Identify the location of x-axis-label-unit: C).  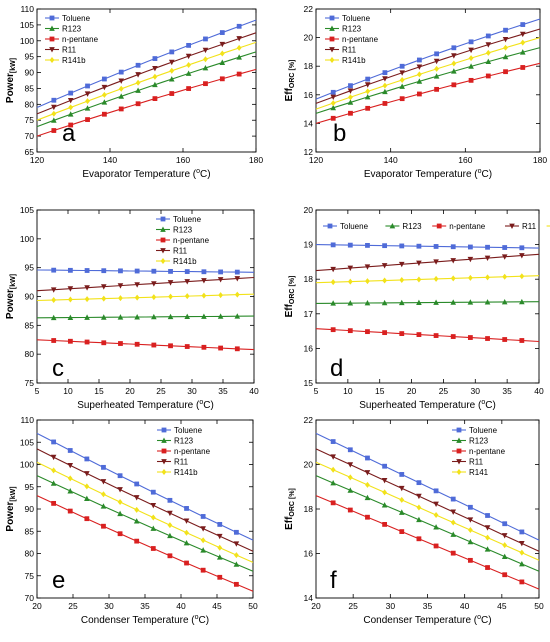
(204, 620).